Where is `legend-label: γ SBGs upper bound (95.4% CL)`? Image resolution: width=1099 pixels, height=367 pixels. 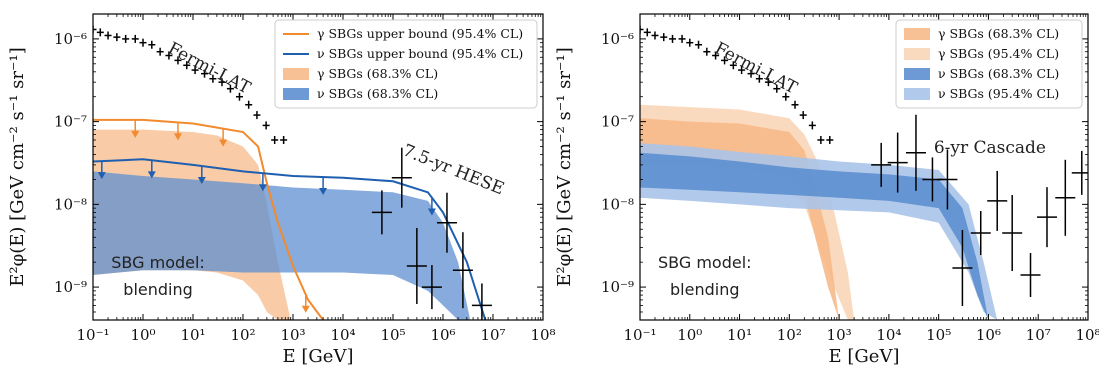 legend-label: γ SBGs upper bound (95.4% CL) is located at coordinates (420, 33).